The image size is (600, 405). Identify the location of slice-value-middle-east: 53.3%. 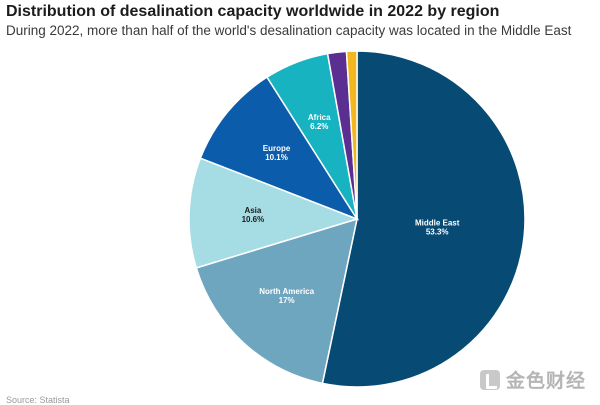
(437, 231).